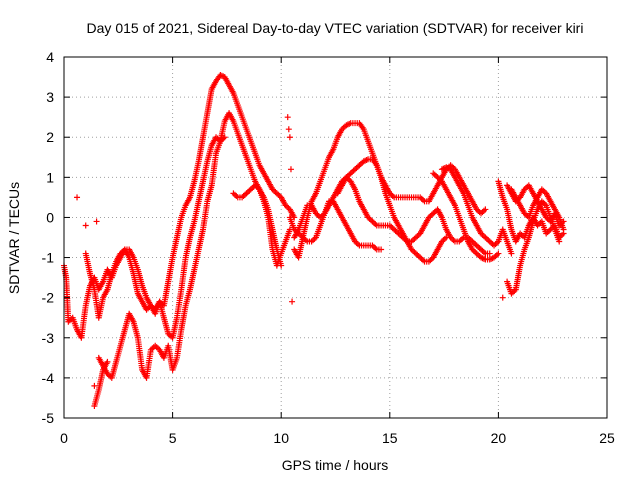 Image resolution: width=640 pixels, height=480 pixels. What do you see at coordinates (14, 238) in the screenshot?
I see `y-axis-label: SDTVAR / TECUs` at bounding box center [14, 238].